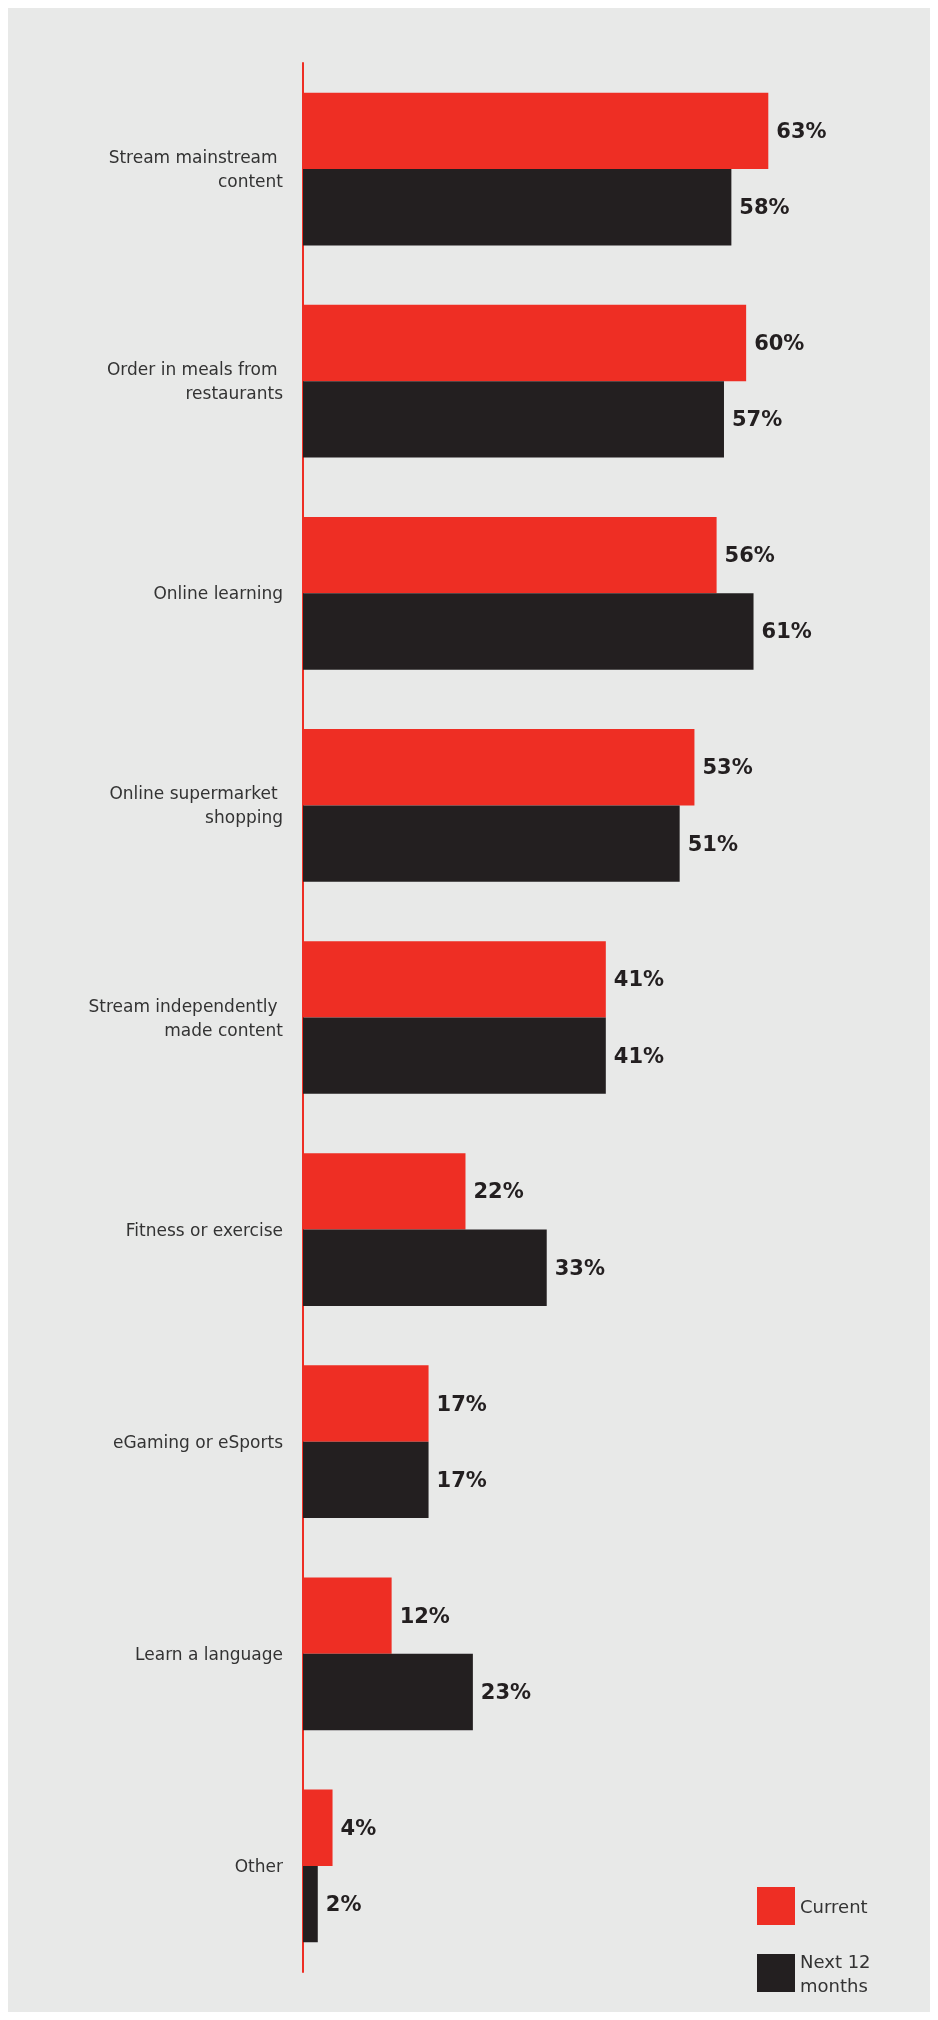  What do you see at coordinates (801, 130) in the screenshot?
I see `data-label: 63%` at bounding box center [801, 130].